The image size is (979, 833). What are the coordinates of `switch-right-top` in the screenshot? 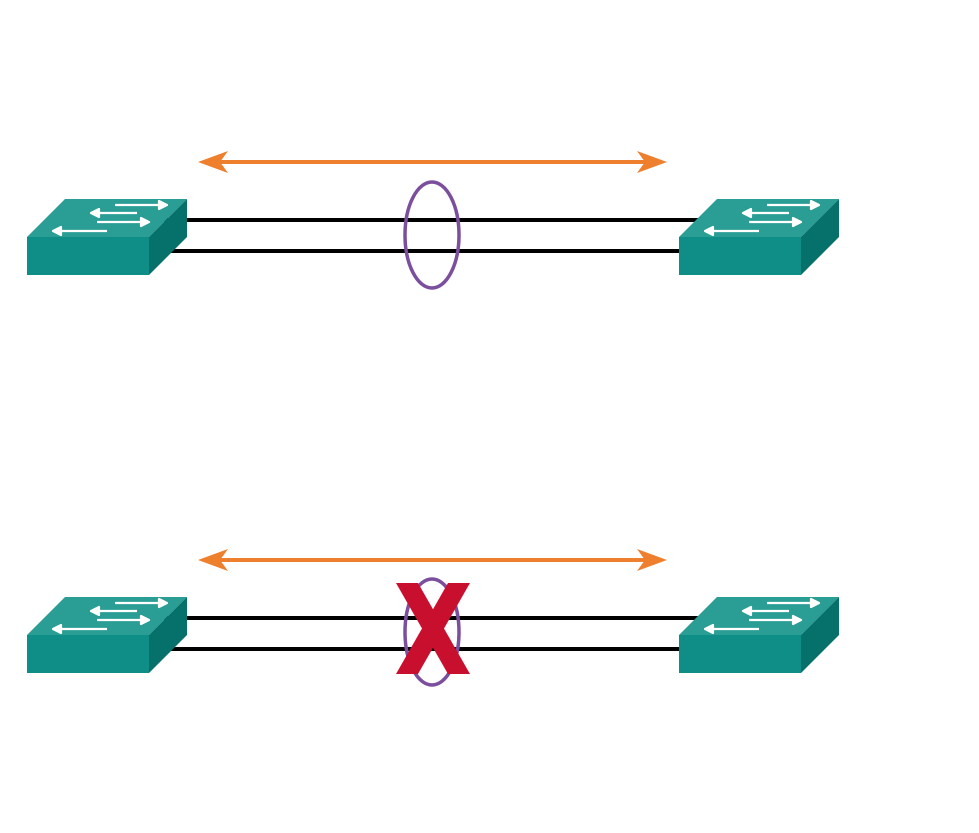 It's located at (759, 237).